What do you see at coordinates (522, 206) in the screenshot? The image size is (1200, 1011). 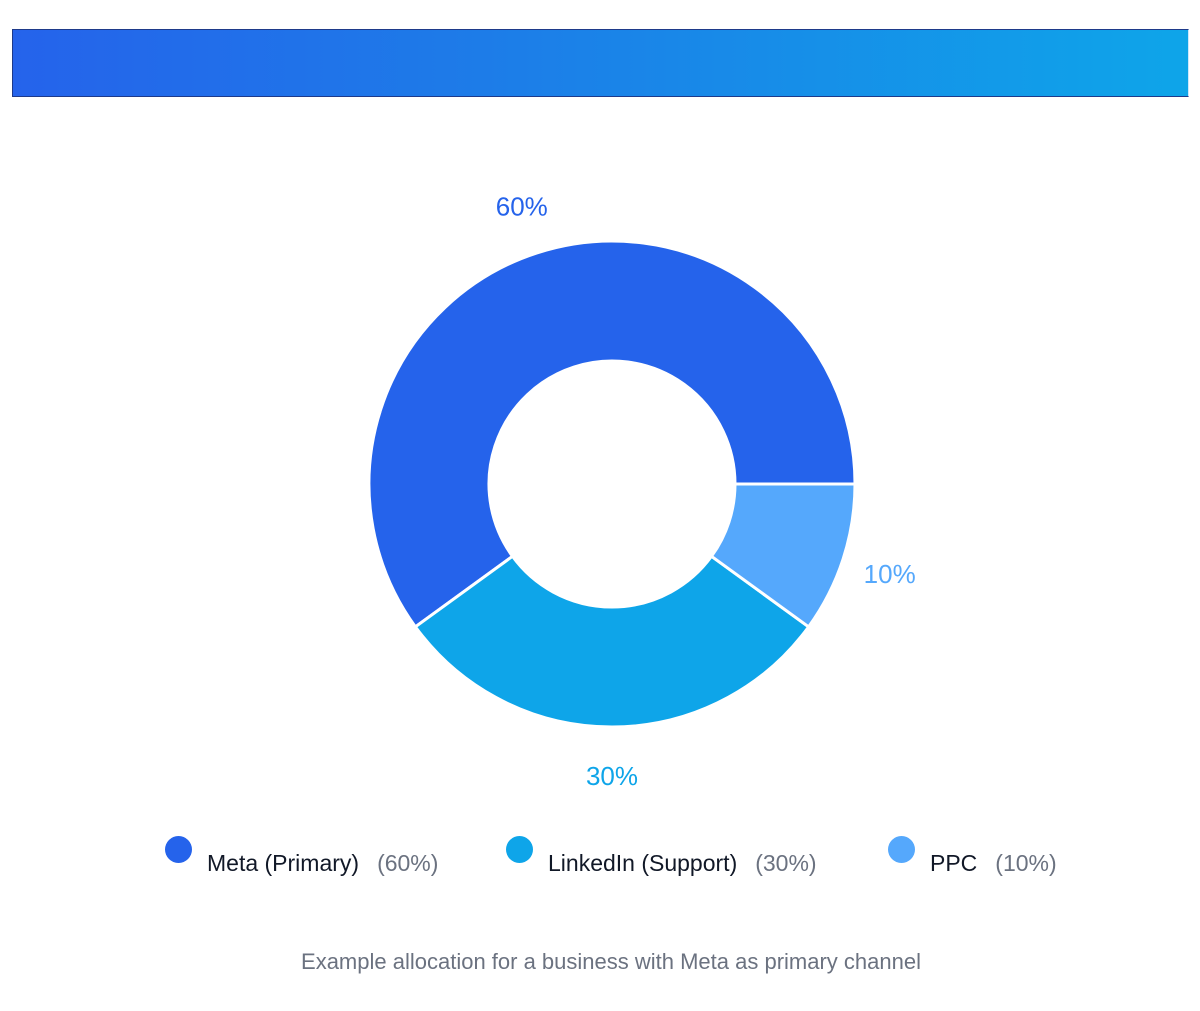 I see `data-label: 60%` at bounding box center [522, 206].